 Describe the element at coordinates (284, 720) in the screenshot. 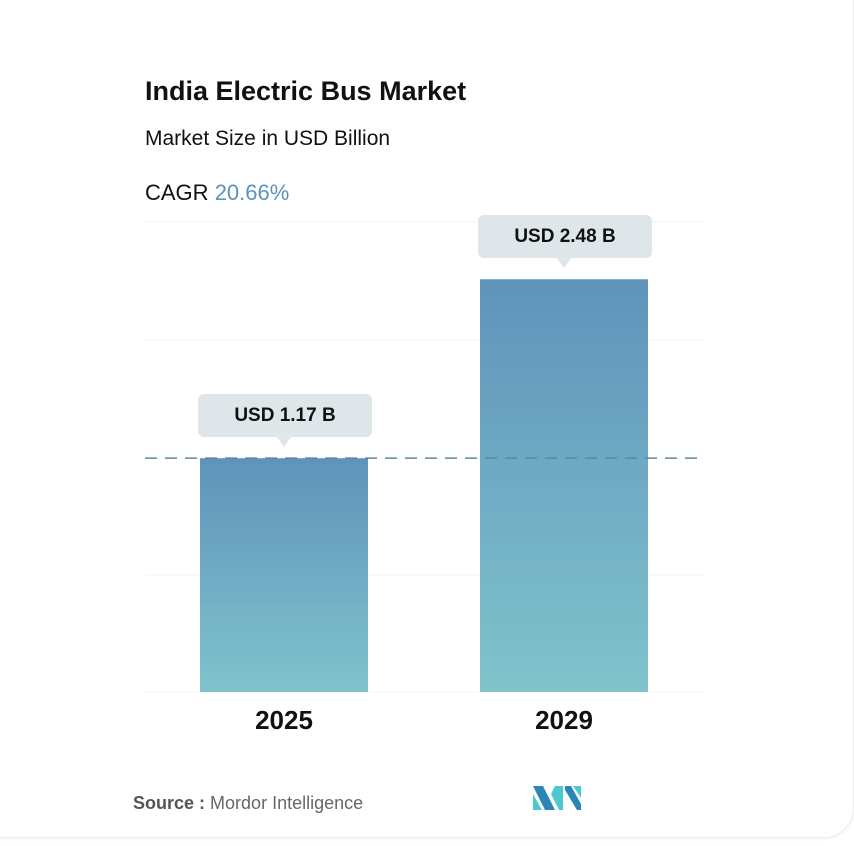

I see `x-tick-label: 2025` at that location.